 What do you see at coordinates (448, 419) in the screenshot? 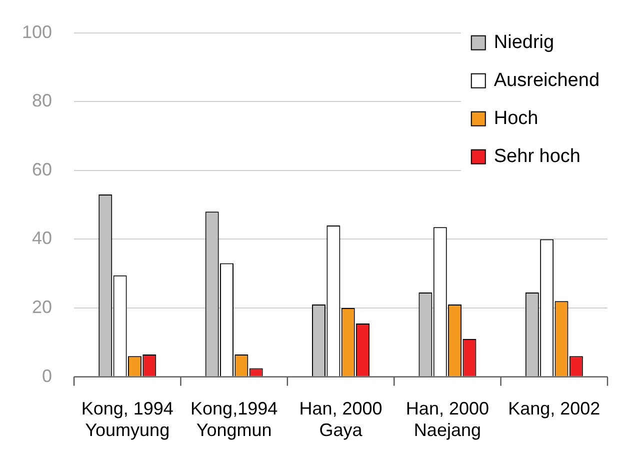
I see `x-tick-label: Han, 2000 Naejang` at bounding box center [448, 419].